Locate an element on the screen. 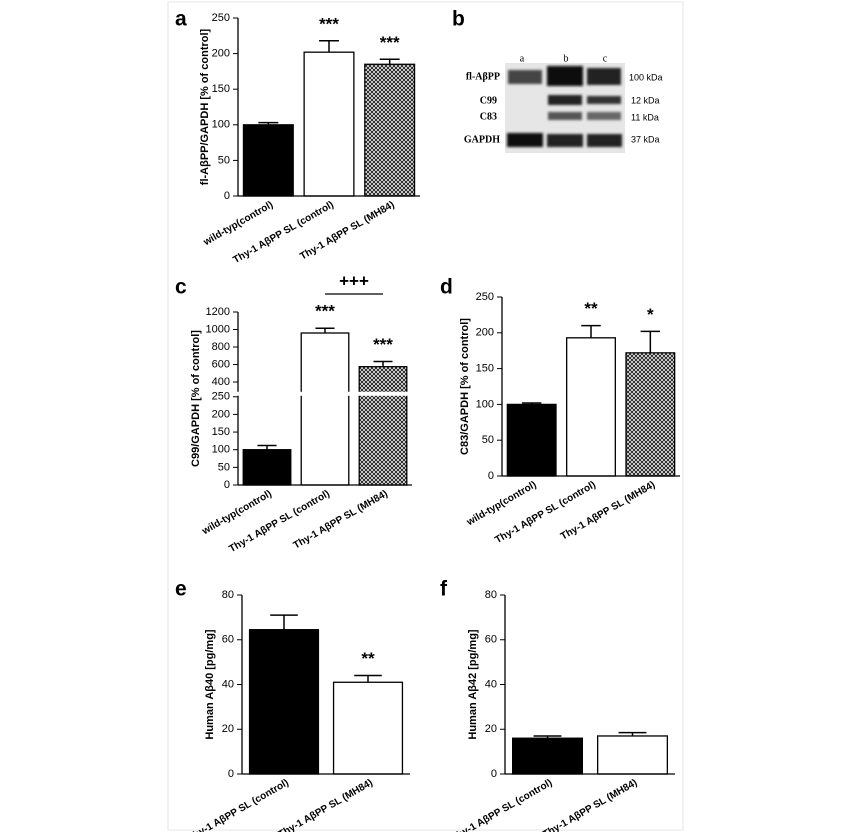  y-tick-label: 1000 is located at coordinates (218, 329).